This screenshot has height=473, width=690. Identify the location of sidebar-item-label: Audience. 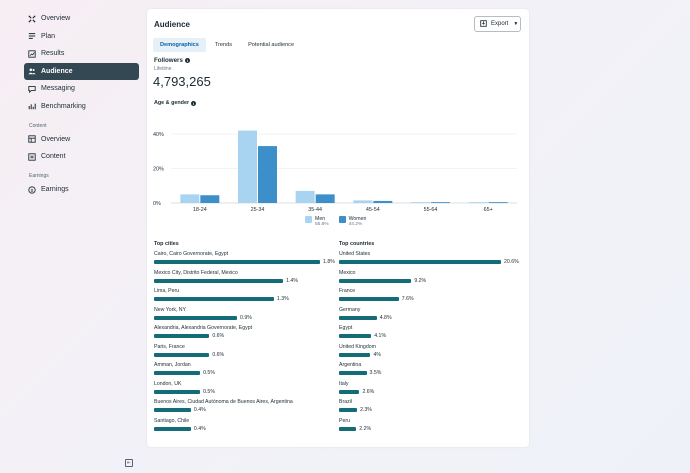
(57, 71).